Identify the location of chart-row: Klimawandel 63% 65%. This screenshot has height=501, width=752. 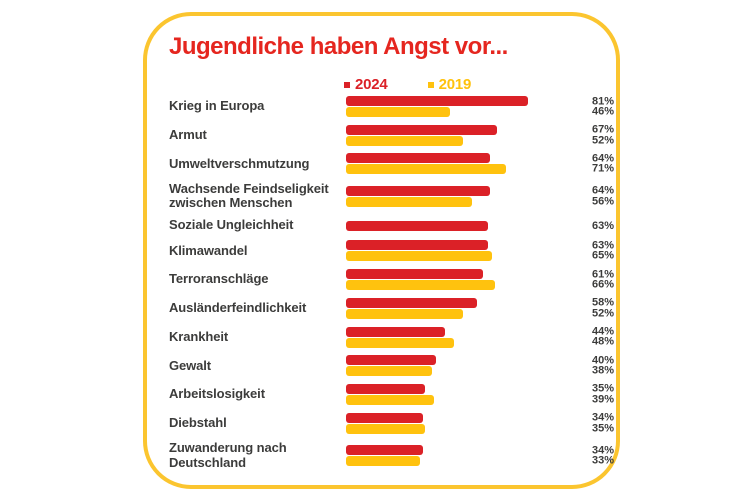
(392, 251).